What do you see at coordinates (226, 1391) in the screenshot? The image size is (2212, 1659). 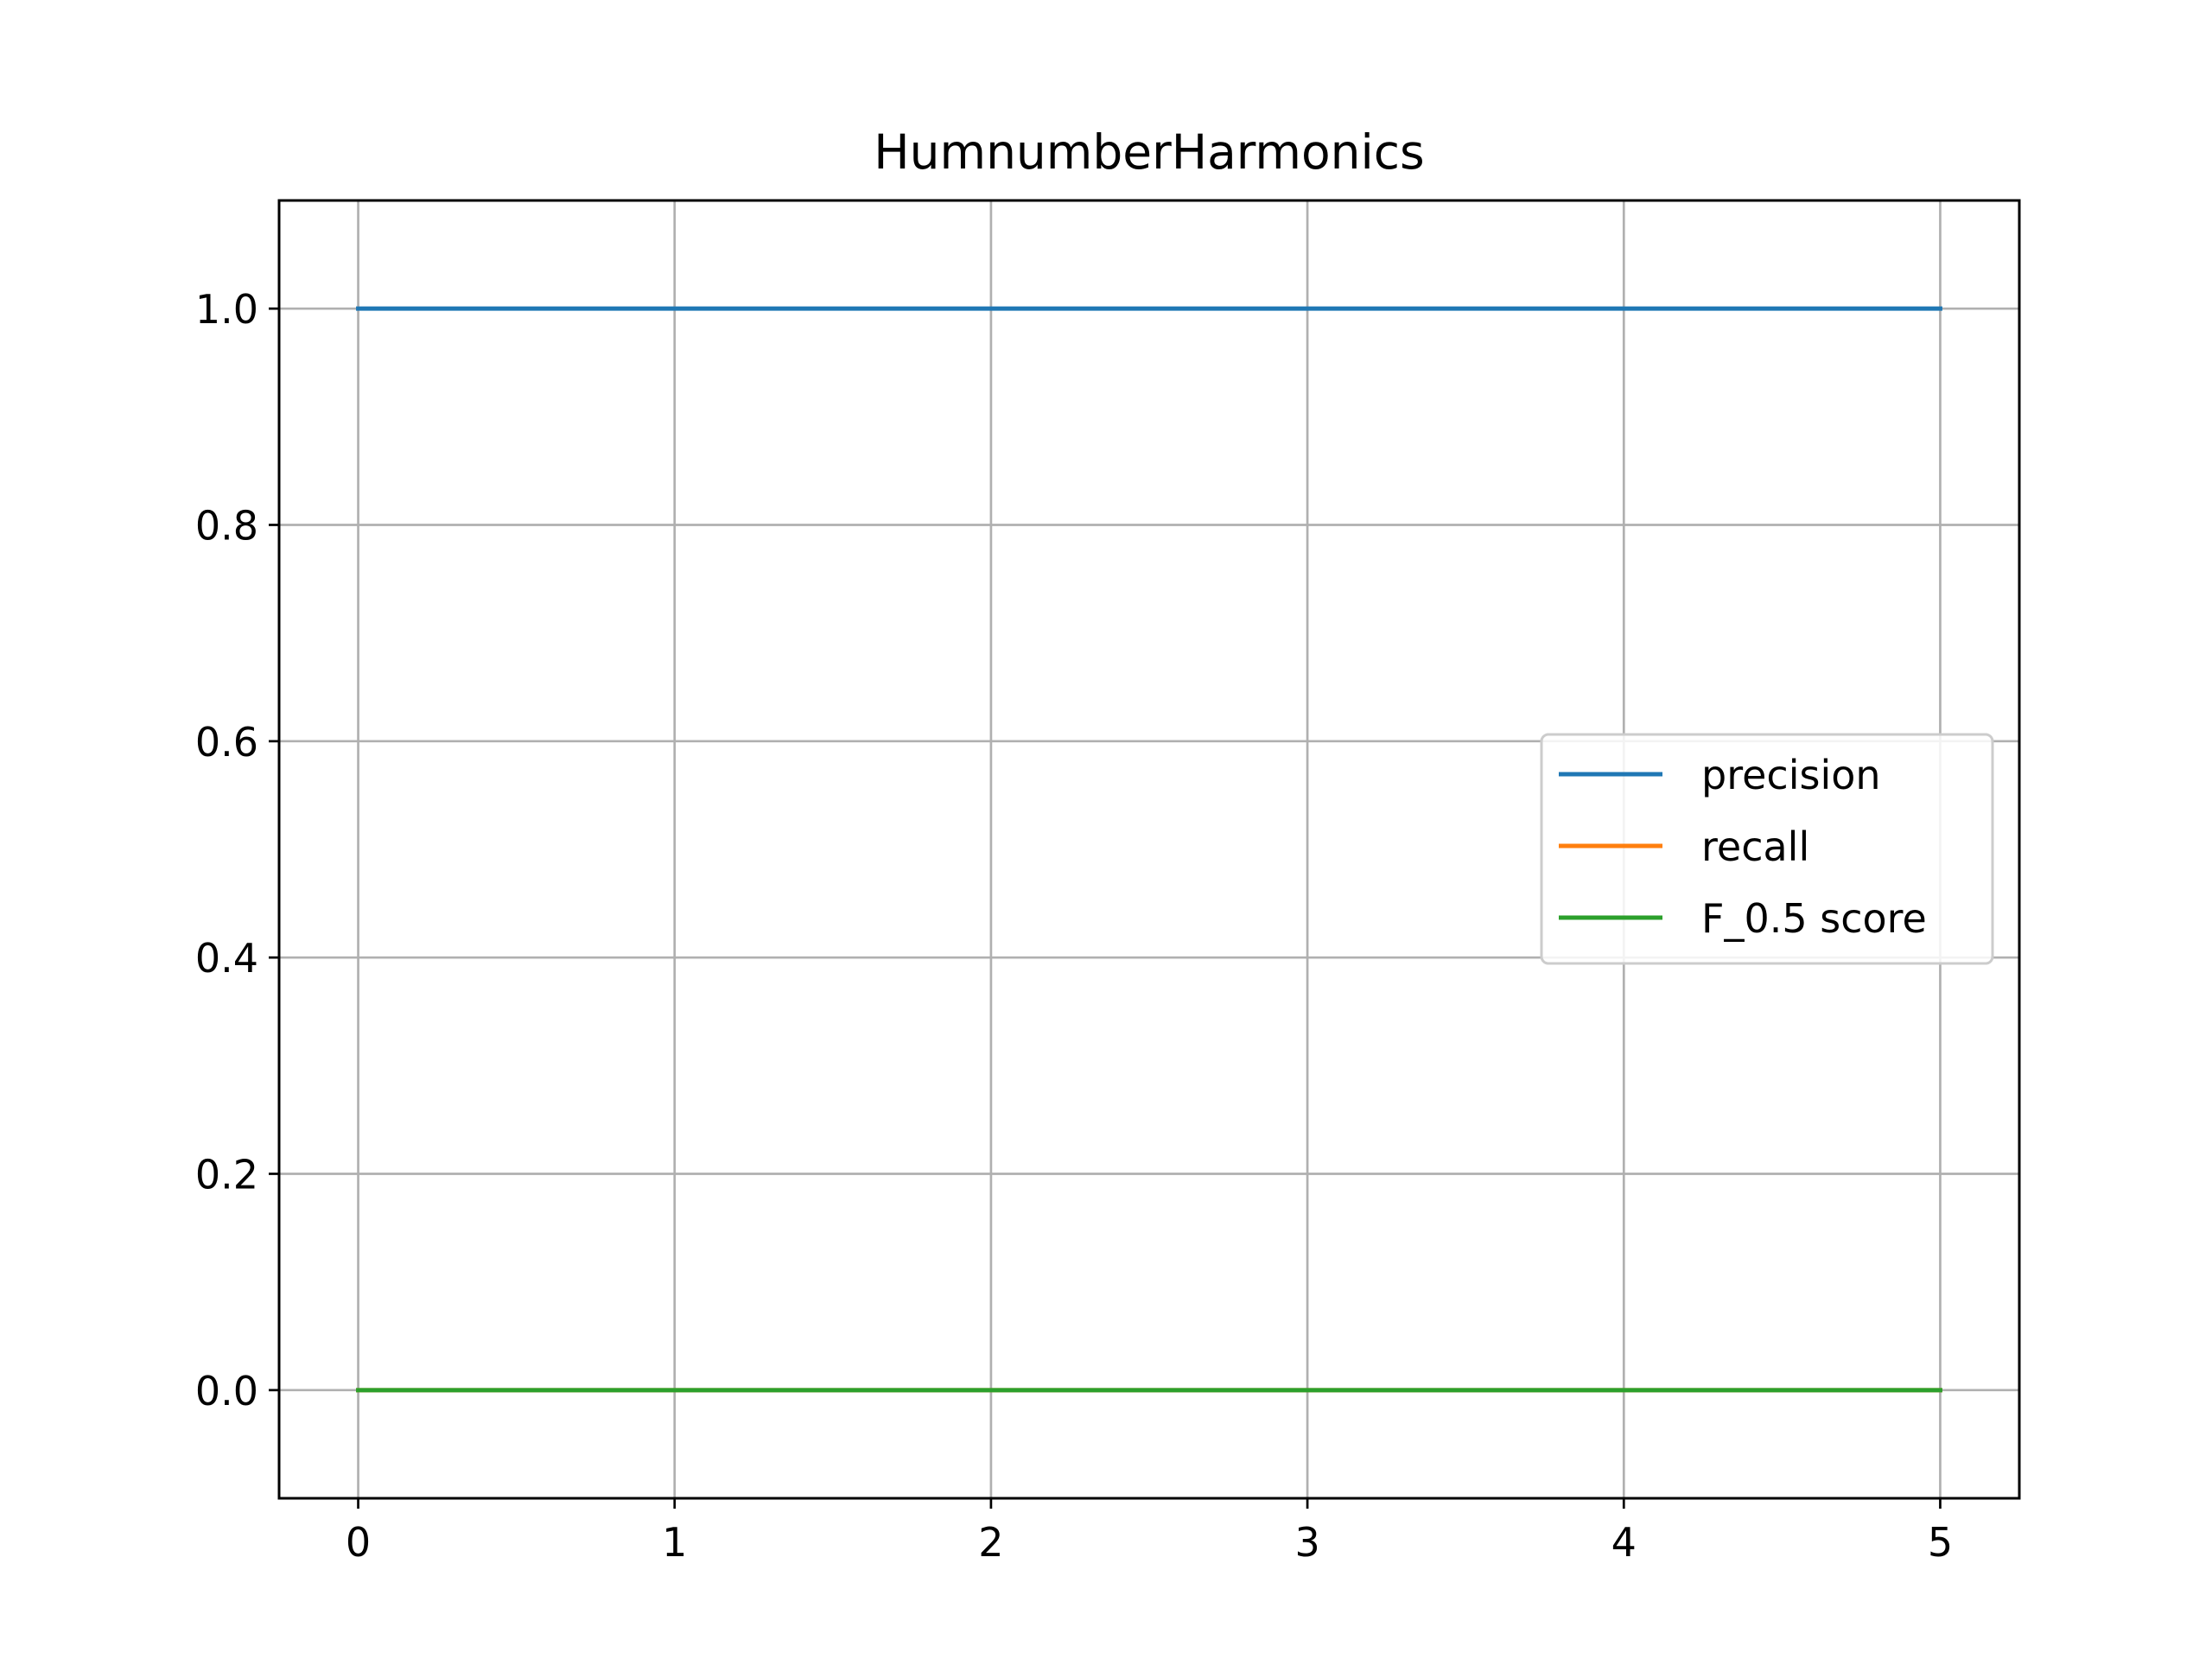 I see `y-tick-label: 0.0` at bounding box center [226, 1391].